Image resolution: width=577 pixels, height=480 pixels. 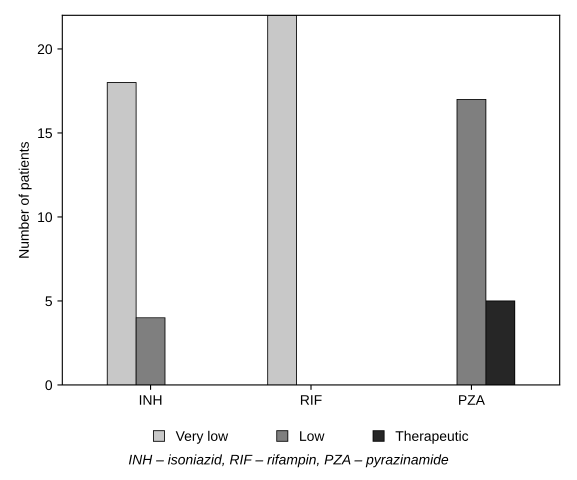 I want to click on text: INH – isoniazid, RIF – rifampin, PZA – pyrazinamide, so click(x=288, y=461).